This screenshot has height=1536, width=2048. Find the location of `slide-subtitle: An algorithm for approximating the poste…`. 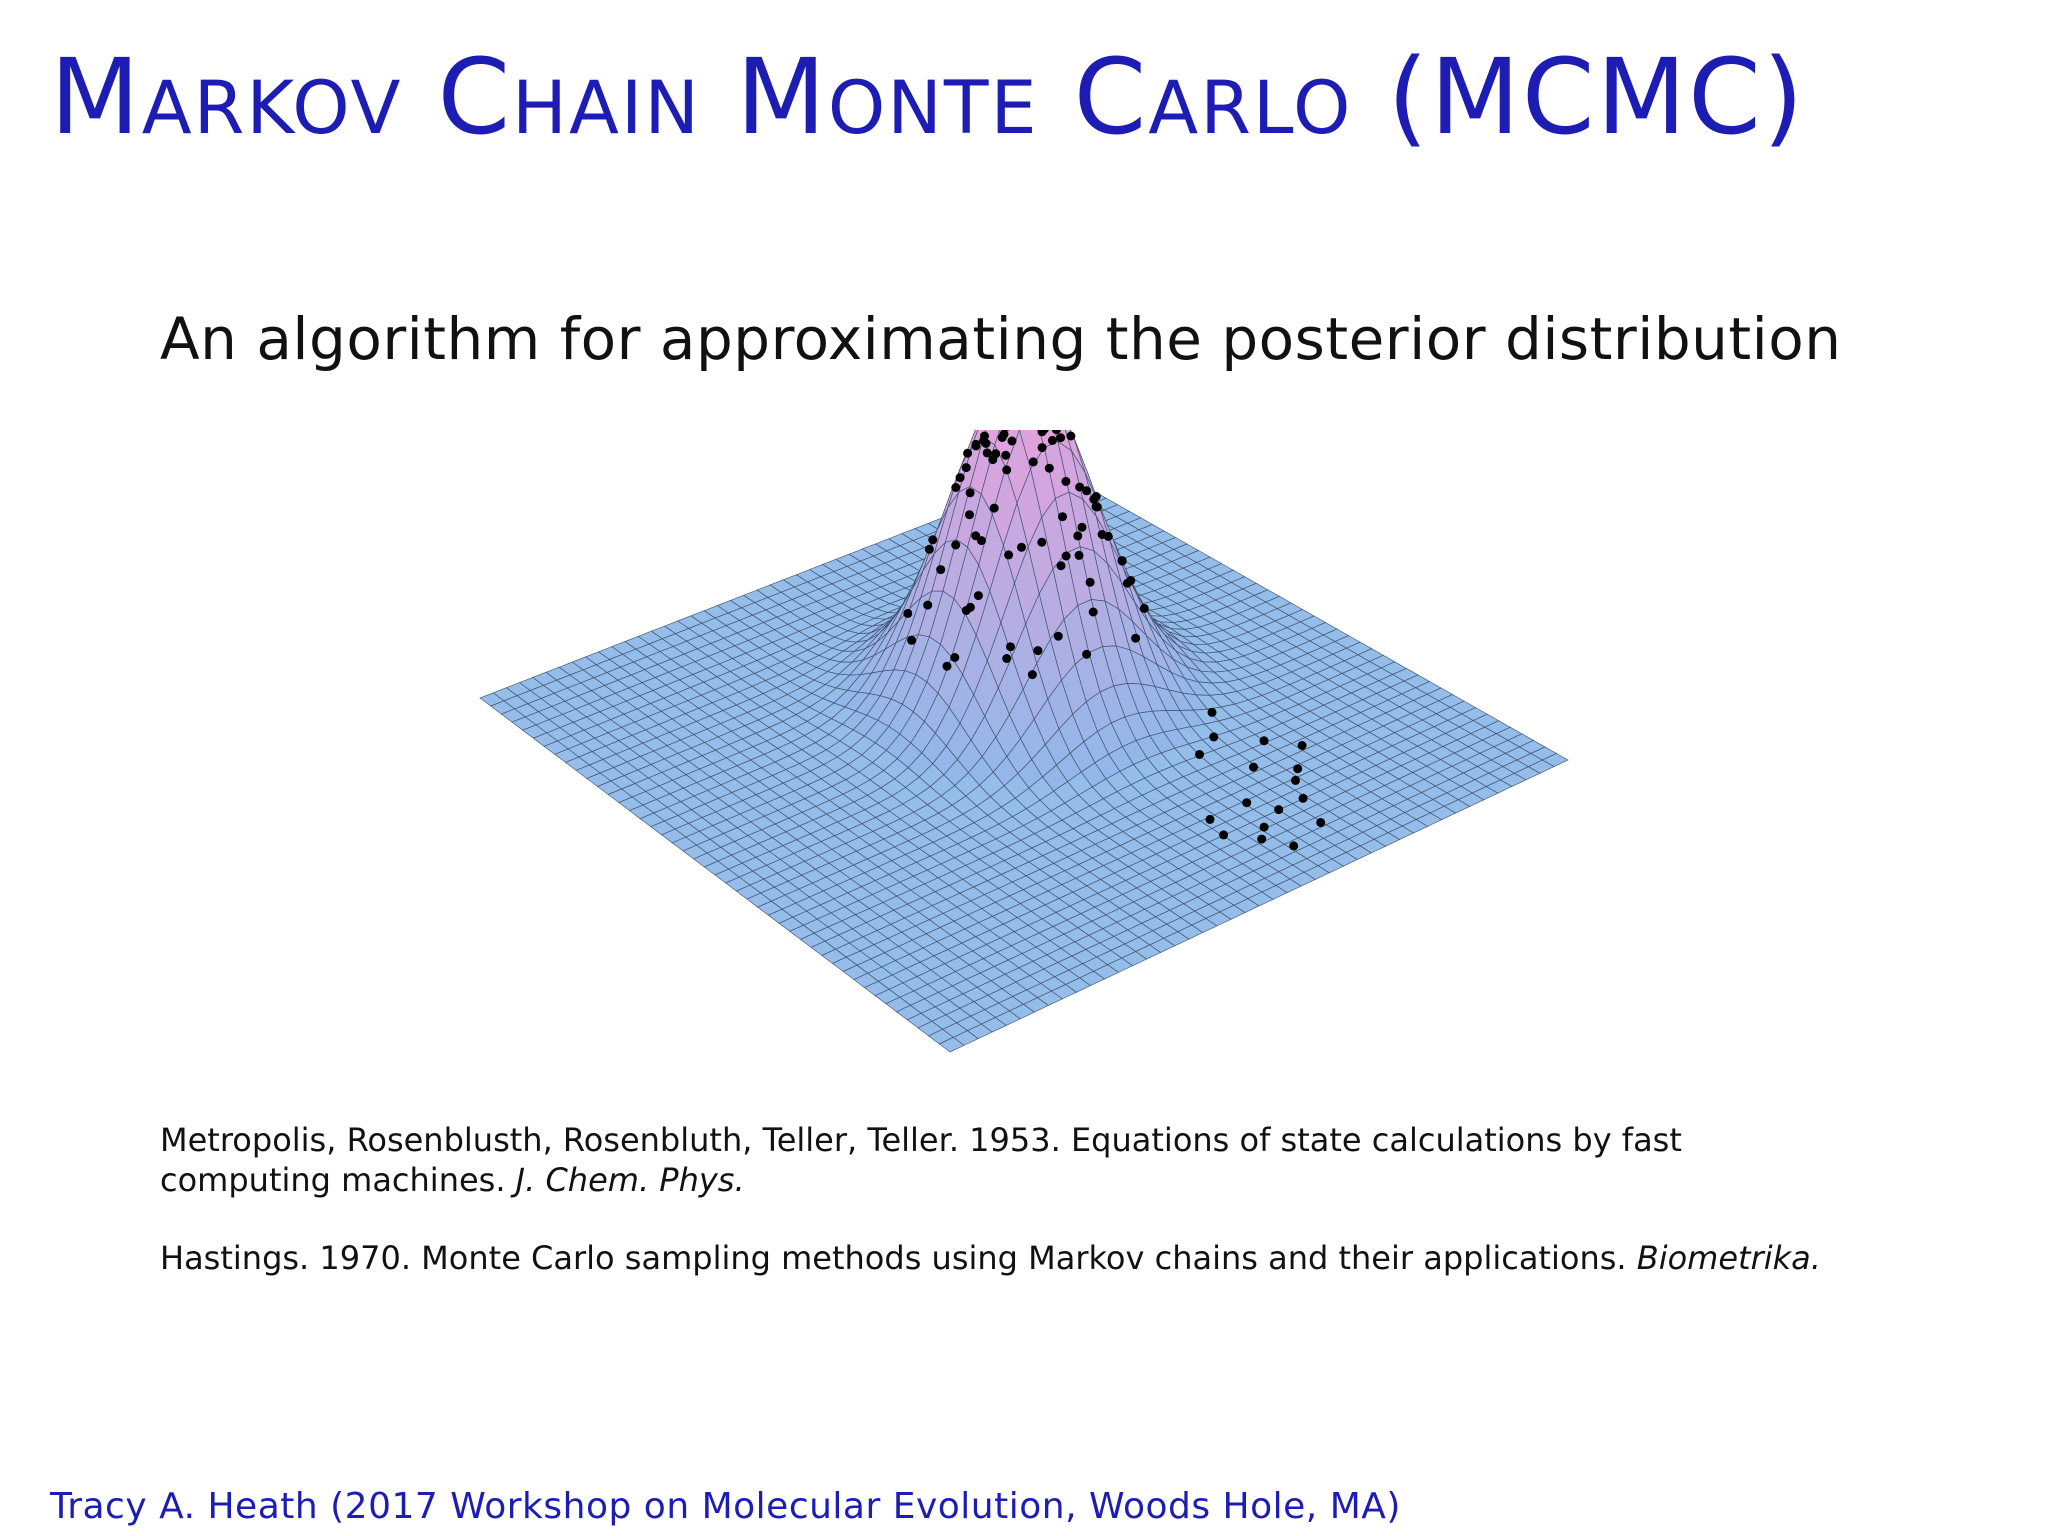

slide-subtitle: An algorithm for approximating the poste… is located at coordinates (1001, 339).